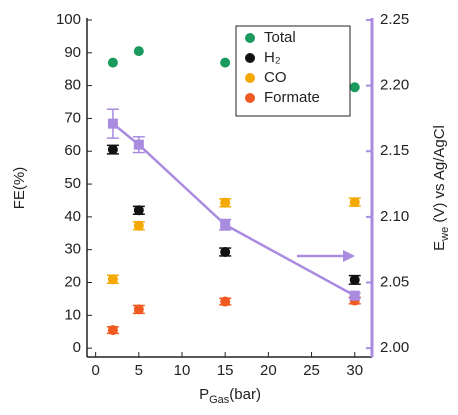 The width and height of the screenshot is (458, 415). I want to click on x-label-suffix: (bar), so click(245, 394).